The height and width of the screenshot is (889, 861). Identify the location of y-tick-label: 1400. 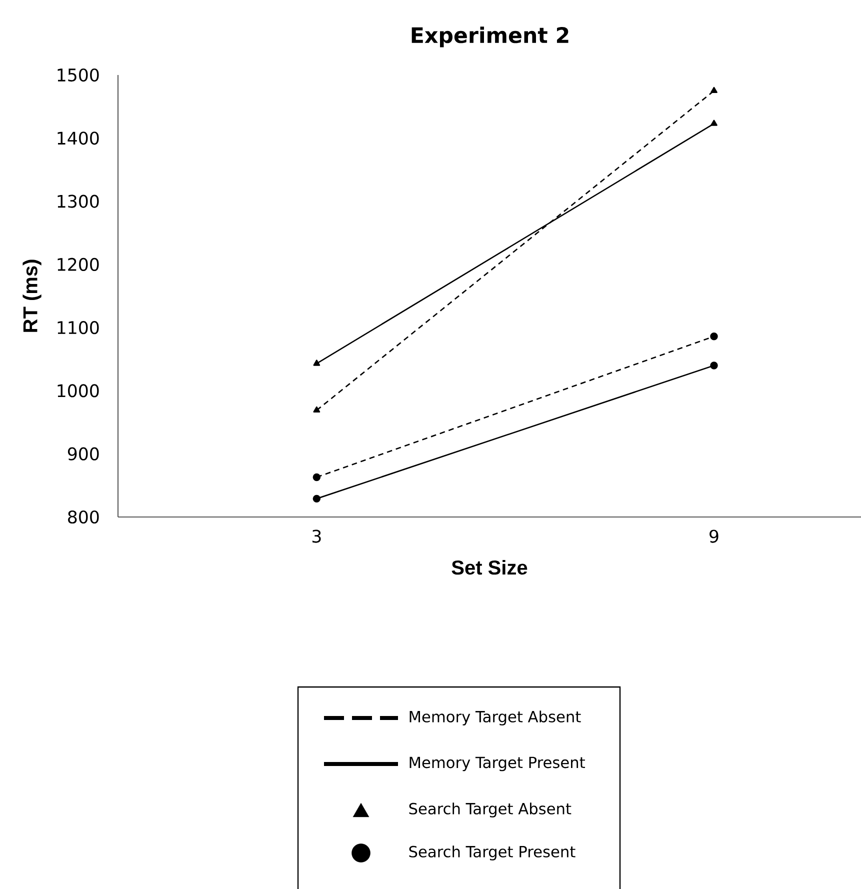
(78, 138).